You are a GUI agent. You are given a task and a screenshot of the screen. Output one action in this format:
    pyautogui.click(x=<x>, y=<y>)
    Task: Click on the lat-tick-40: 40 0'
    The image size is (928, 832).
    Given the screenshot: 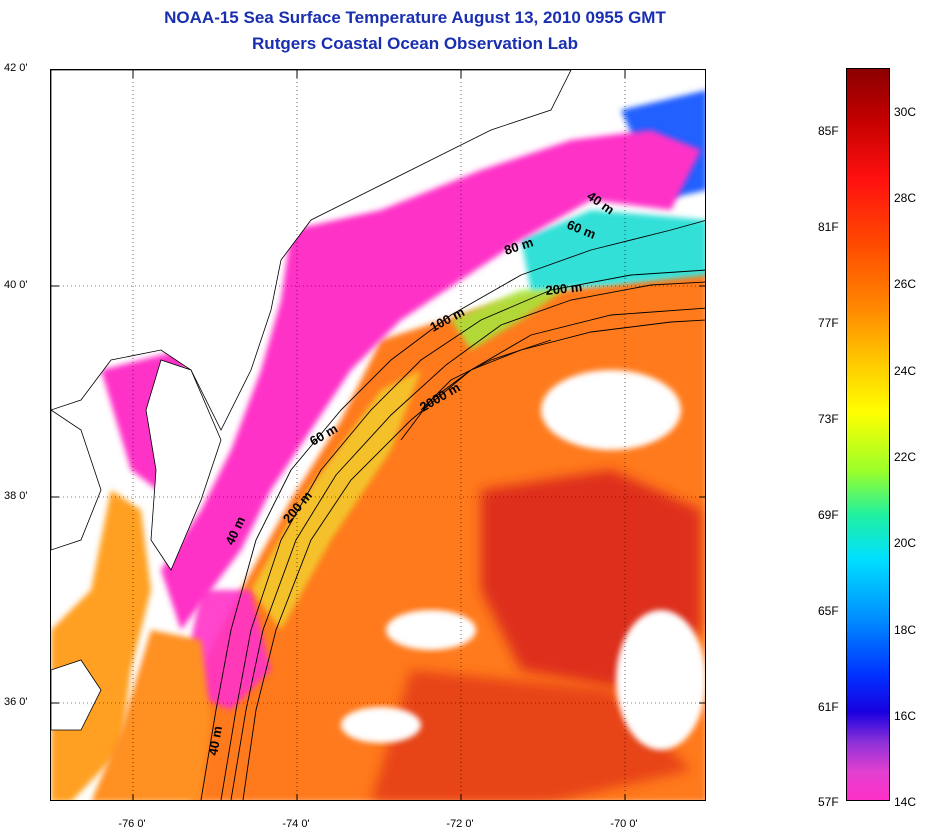 What is the action you would take?
    pyautogui.click(x=16, y=285)
    